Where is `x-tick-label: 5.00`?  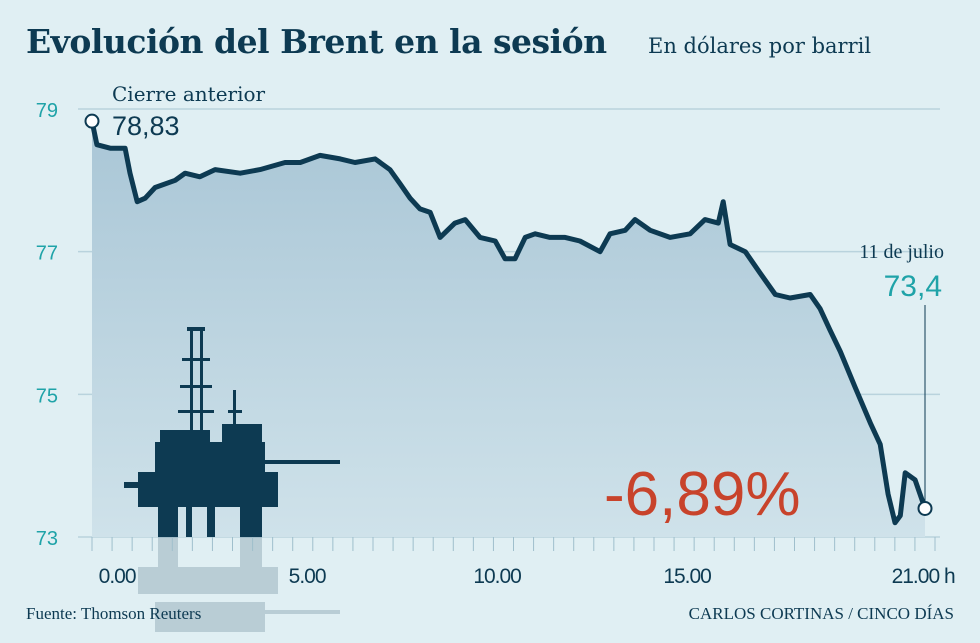
x-tick-label: 5.00 is located at coordinates (307, 576).